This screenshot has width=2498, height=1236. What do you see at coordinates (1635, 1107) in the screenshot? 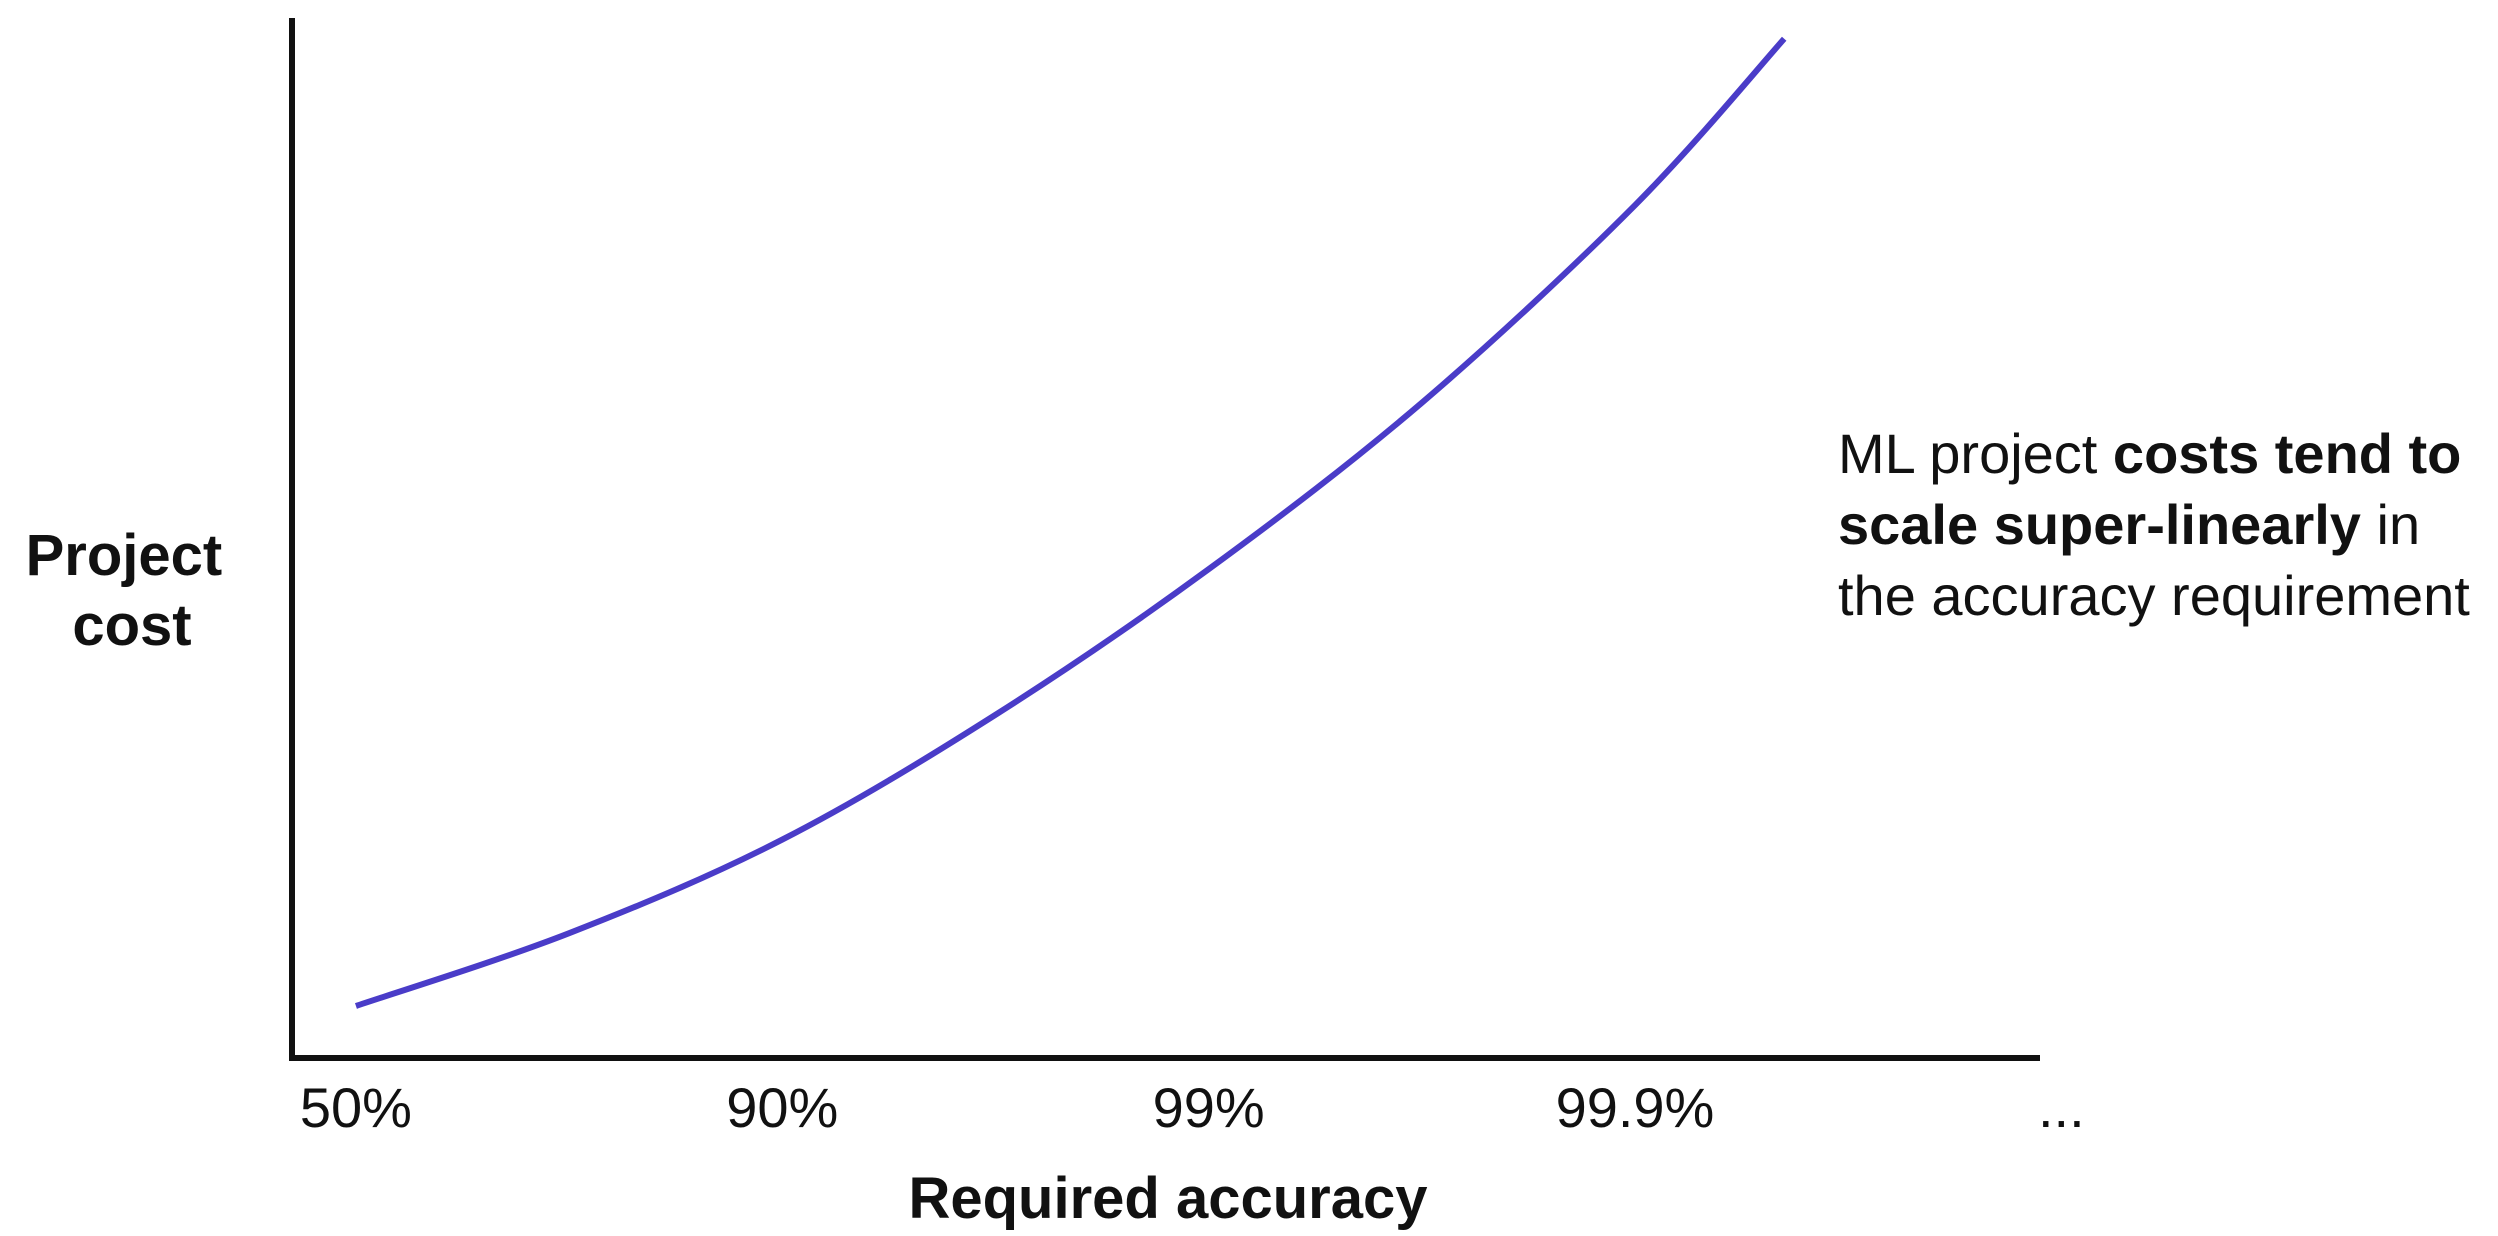
I see `x-tick-label: 99.9%` at bounding box center [1635, 1107].